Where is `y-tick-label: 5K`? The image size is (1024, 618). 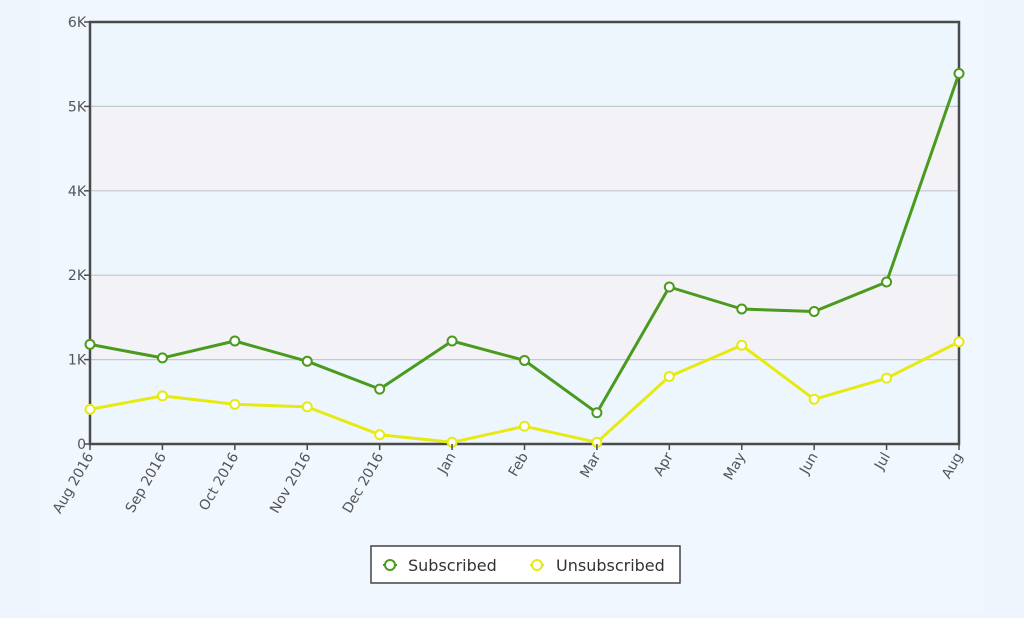
y-tick-label: 5K is located at coordinates (77, 107).